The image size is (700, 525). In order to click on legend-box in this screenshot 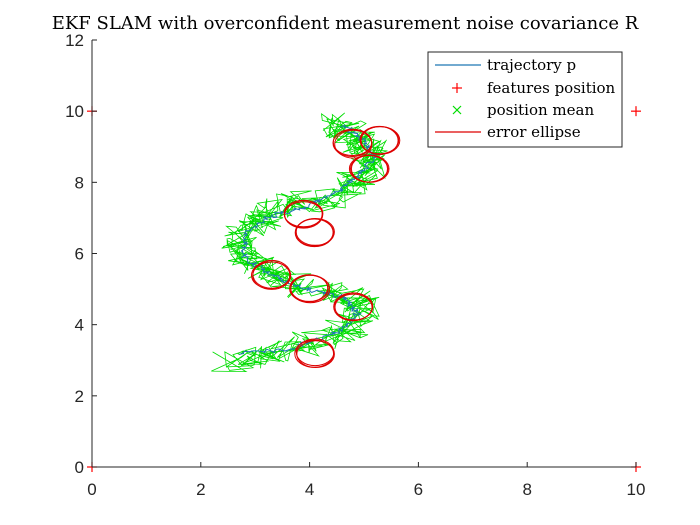, I will do `click(525, 99)`.